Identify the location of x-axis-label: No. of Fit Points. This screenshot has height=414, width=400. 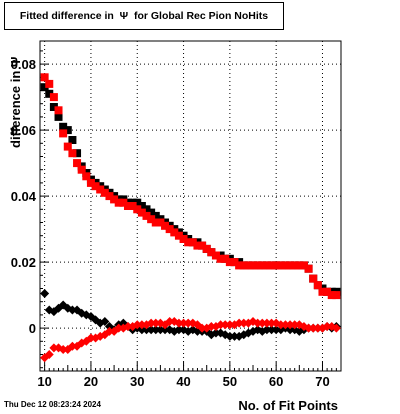
(288, 405).